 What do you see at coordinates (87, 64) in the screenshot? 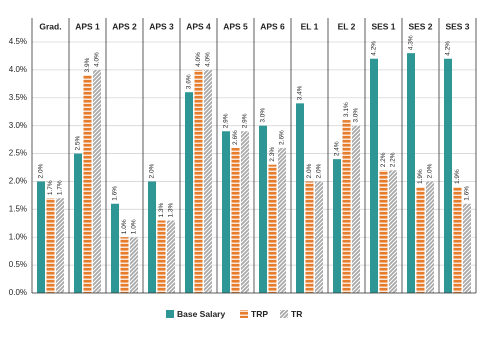
I see `value-label: 3.9%` at bounding box center [87, 64].